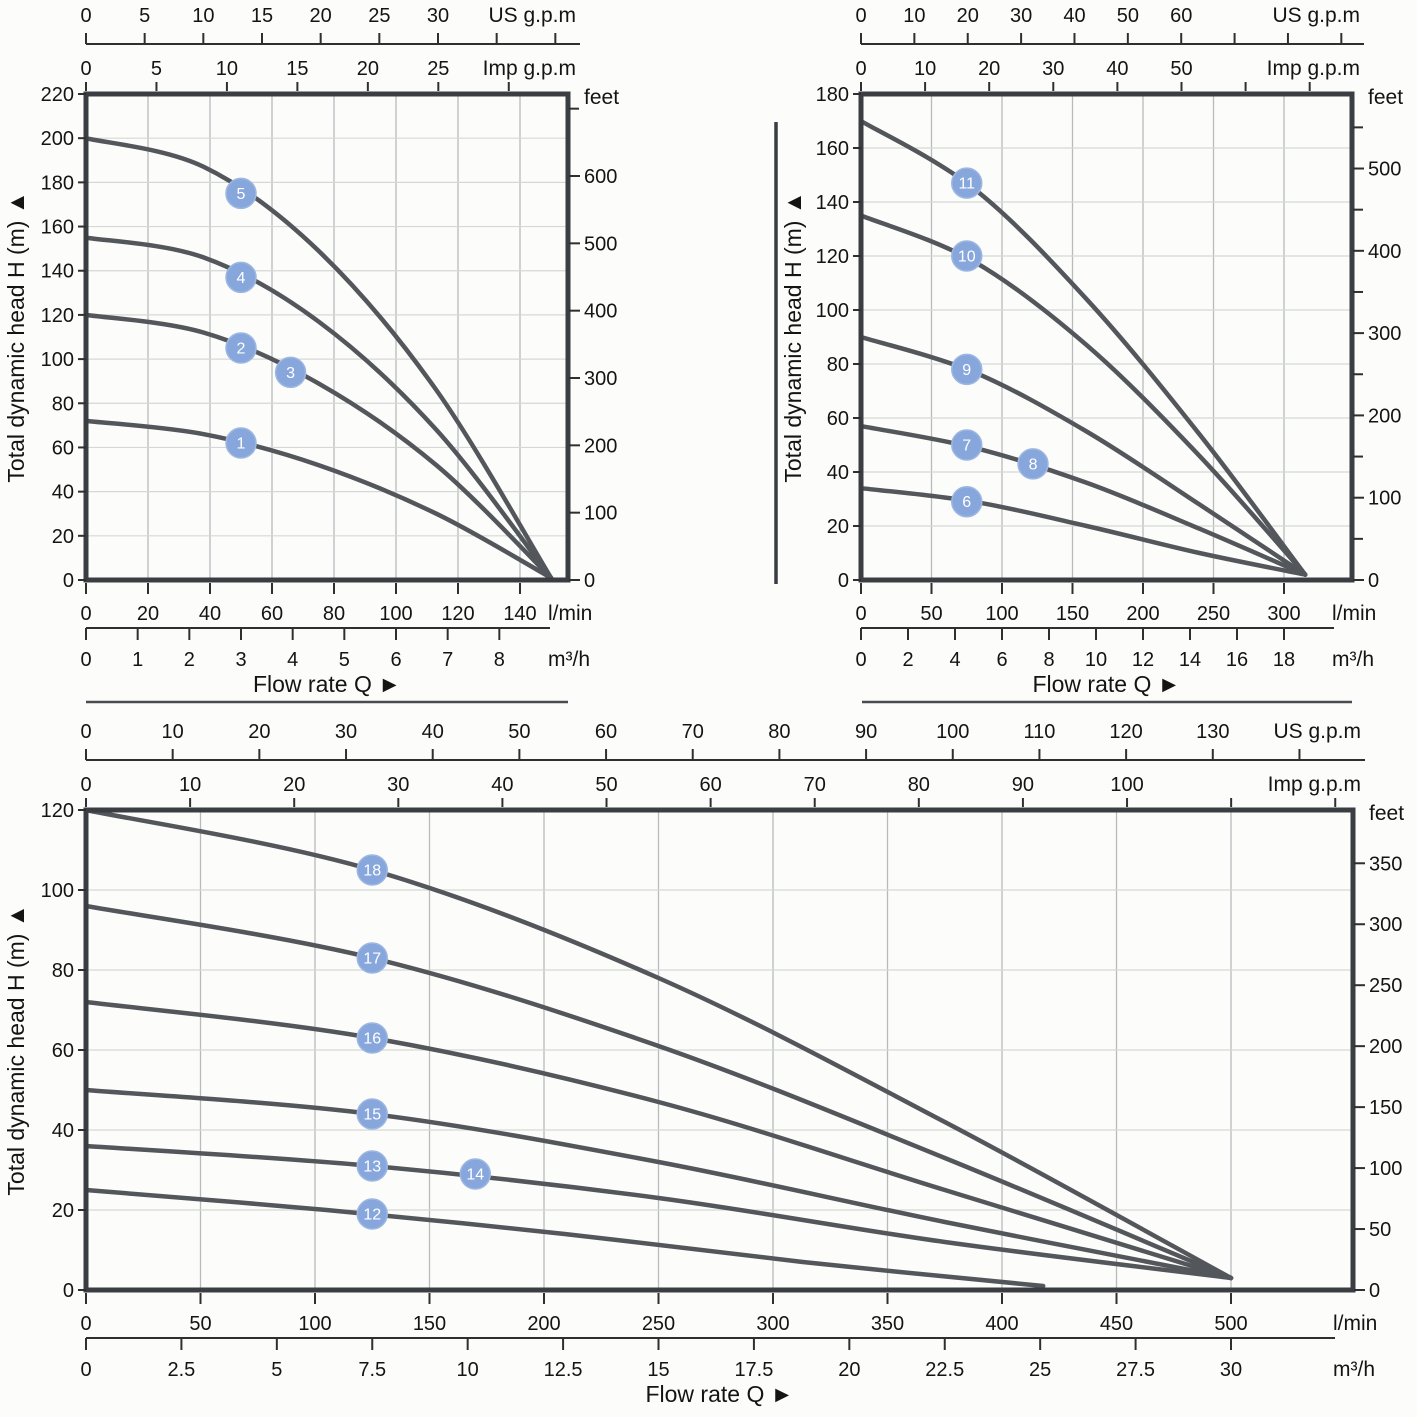 This screenshot has width=1417, height=1417. I want to click on tick-label-m3h: 3, so click(240, 660).